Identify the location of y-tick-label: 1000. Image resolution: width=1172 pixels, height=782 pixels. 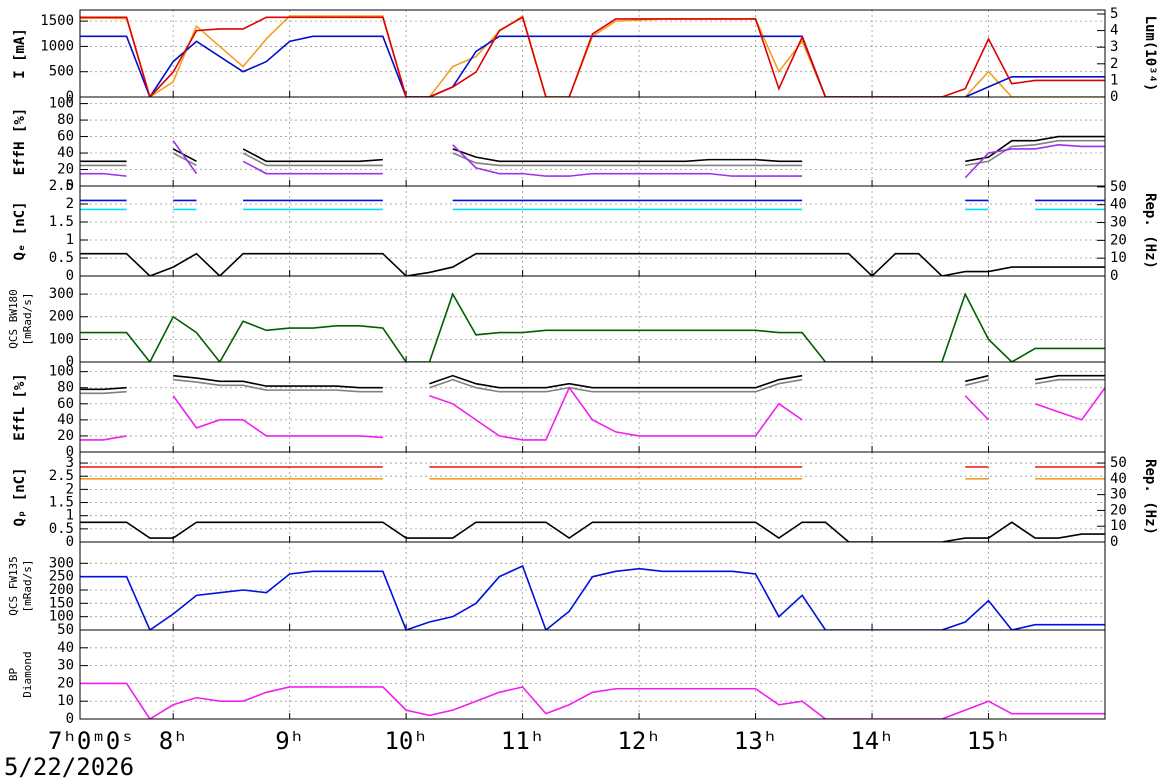
(57, 46).